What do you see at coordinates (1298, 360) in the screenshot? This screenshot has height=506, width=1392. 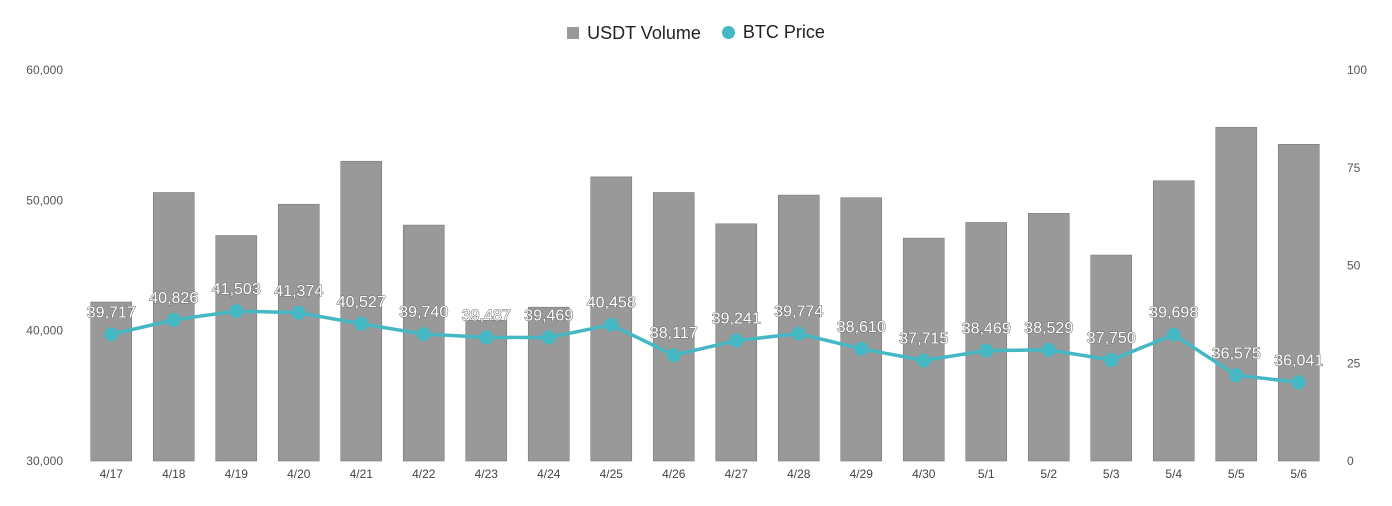 I see `data-label-btc-price: 36,041` at bounding box center [1298, 360].